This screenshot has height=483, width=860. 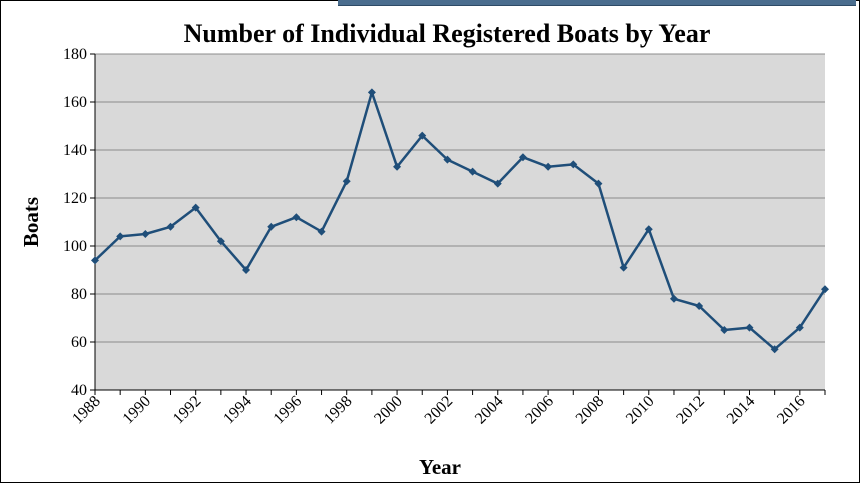 What do you see at coordinates (539, 410) in the screenshot?
I see `x-tick-label: 2006` at bounding box center [539, 410].